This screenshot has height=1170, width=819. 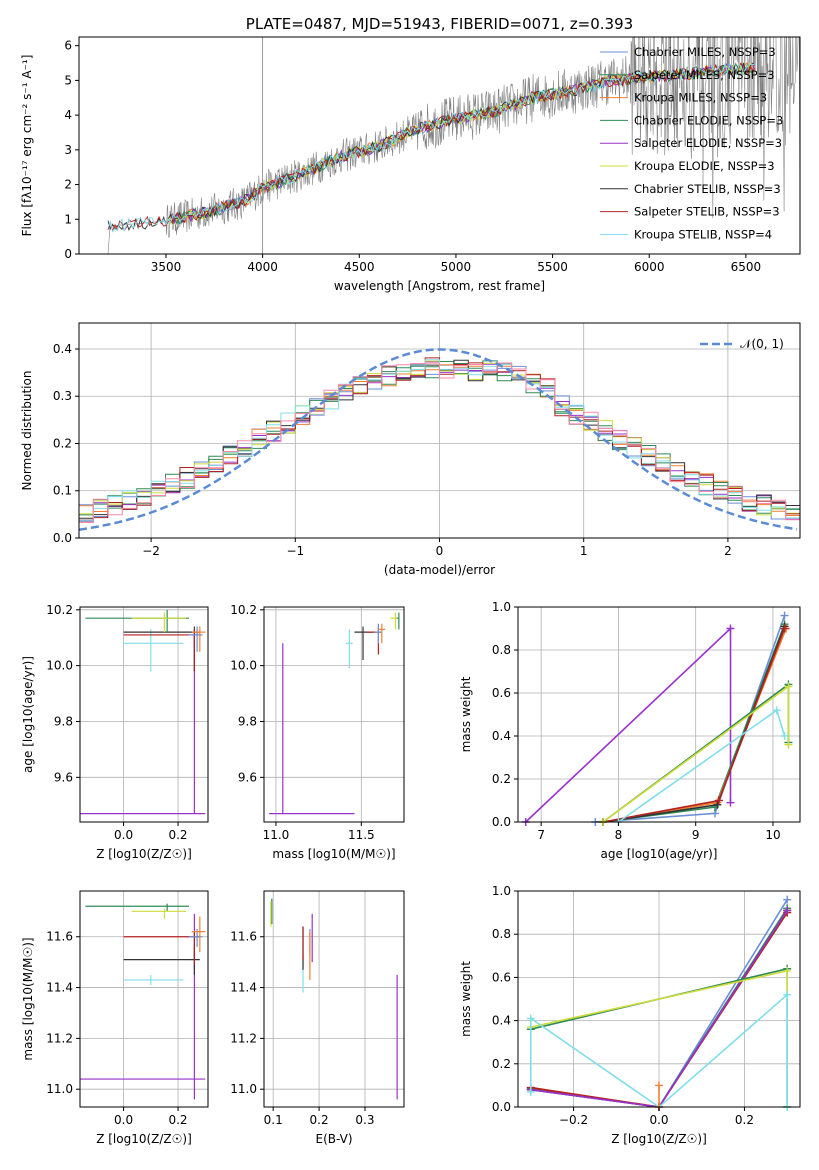 What do you see at coordinates (28, 714) in the screenshot?
I see `y-axis-label: age [log10(age/yr)]` at bounding box center [28, 714].